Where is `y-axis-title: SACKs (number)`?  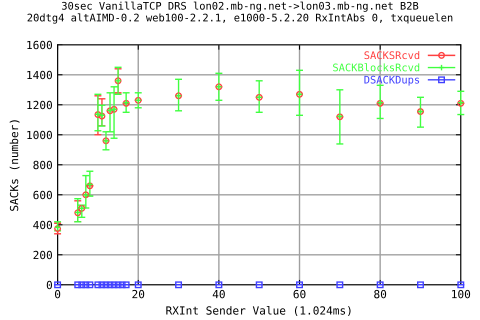 y-axis-title: SACKs (number) is located at coordinates (15, 165).